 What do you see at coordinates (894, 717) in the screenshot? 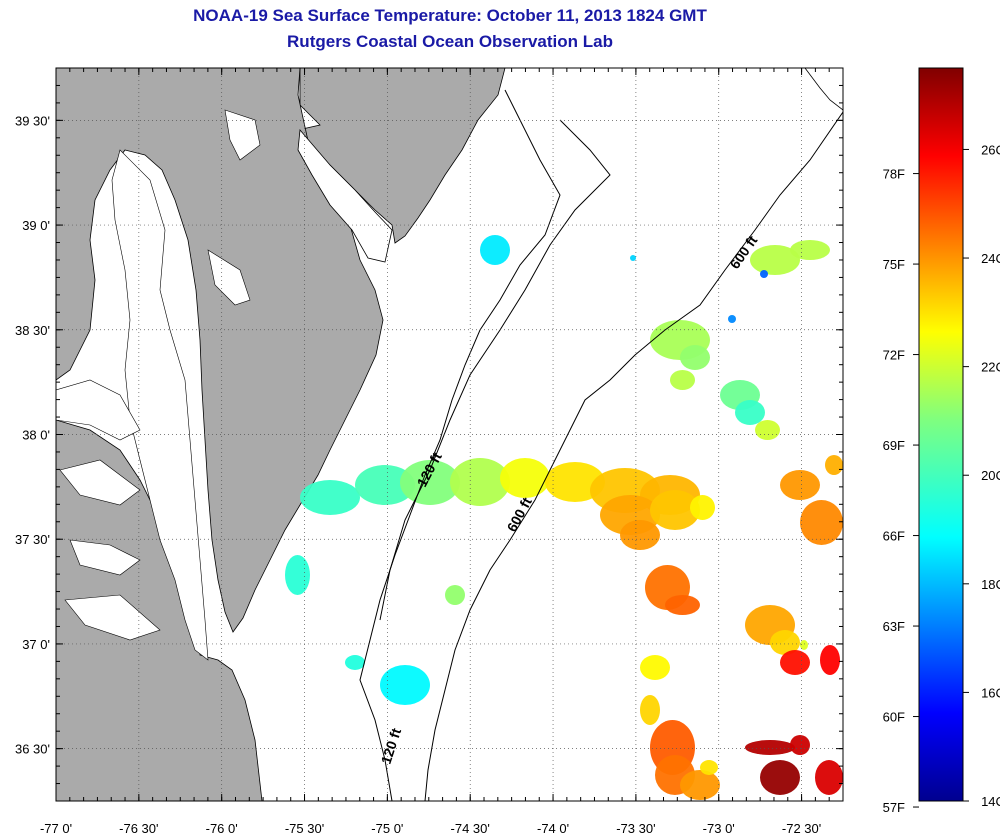
I see `colorbar-label-fahrenheit: 60F` at bounding box center [894, 717].